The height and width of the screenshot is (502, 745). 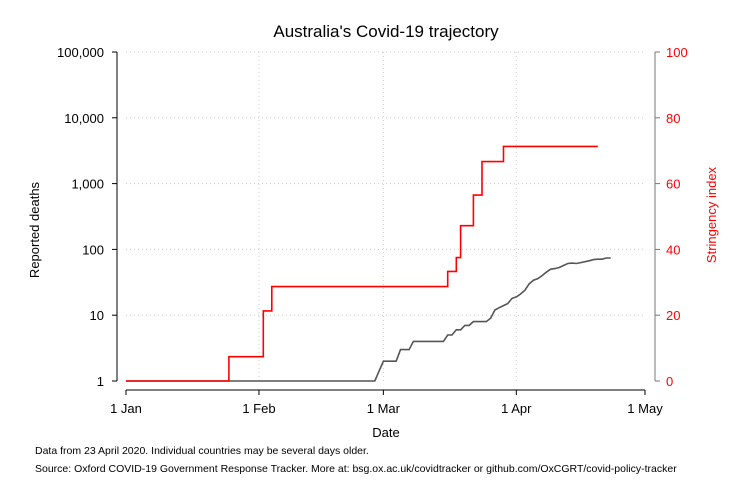 What do you see at coordinates (34, 229) in the screenshot?
I see `y-axis-left-label: Reported deaths` at bounding box center [34, 229].